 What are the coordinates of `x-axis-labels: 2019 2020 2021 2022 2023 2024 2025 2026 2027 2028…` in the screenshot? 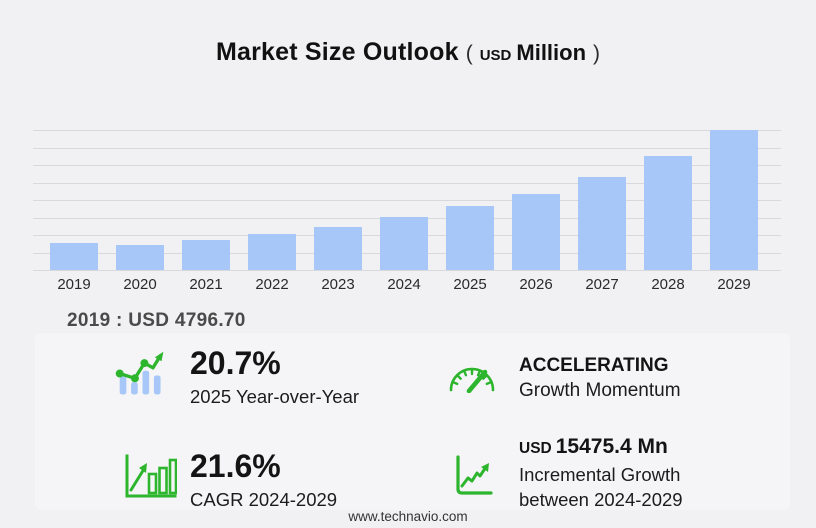 It's located at (407, 285).